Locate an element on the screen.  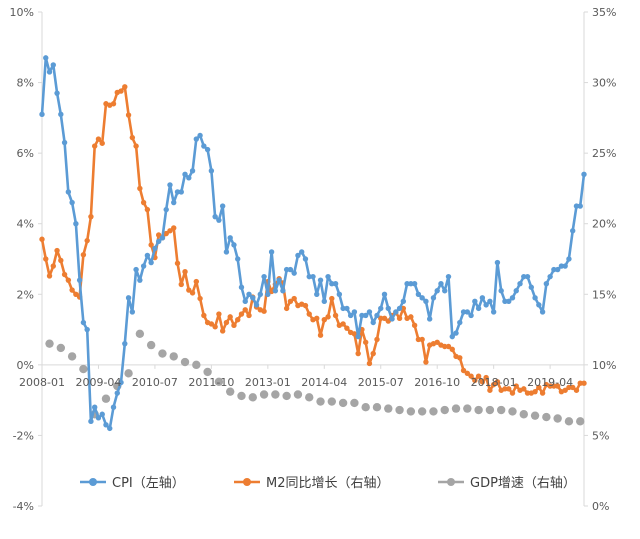
left-axis-tick-label: -2% is located at coordinates (23, 435).